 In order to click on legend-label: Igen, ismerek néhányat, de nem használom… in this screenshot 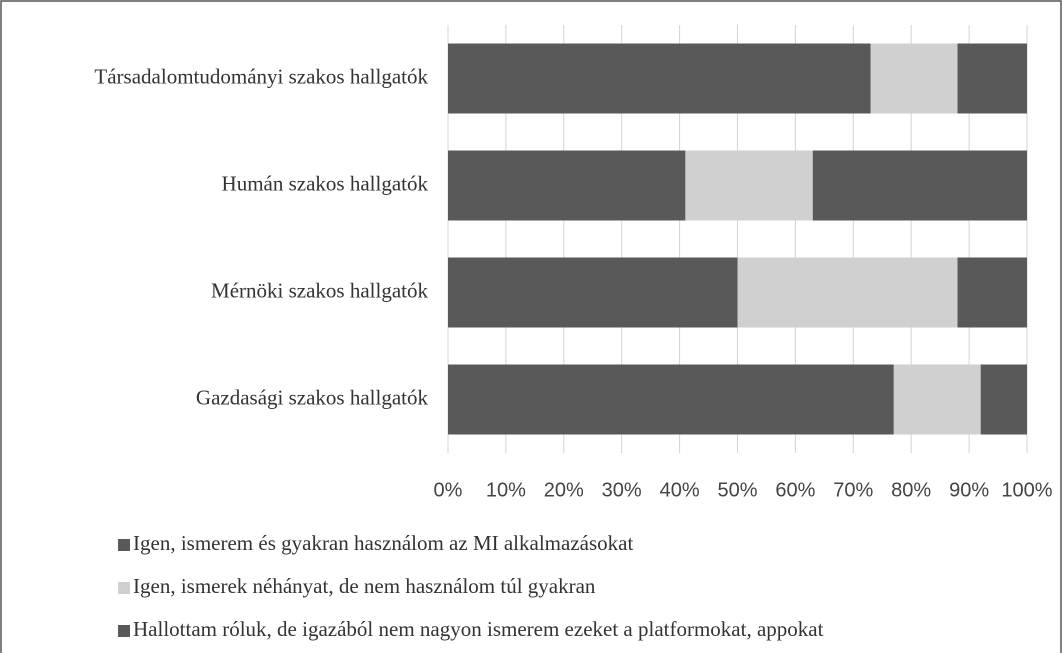, I will do `click(364, 586)`.